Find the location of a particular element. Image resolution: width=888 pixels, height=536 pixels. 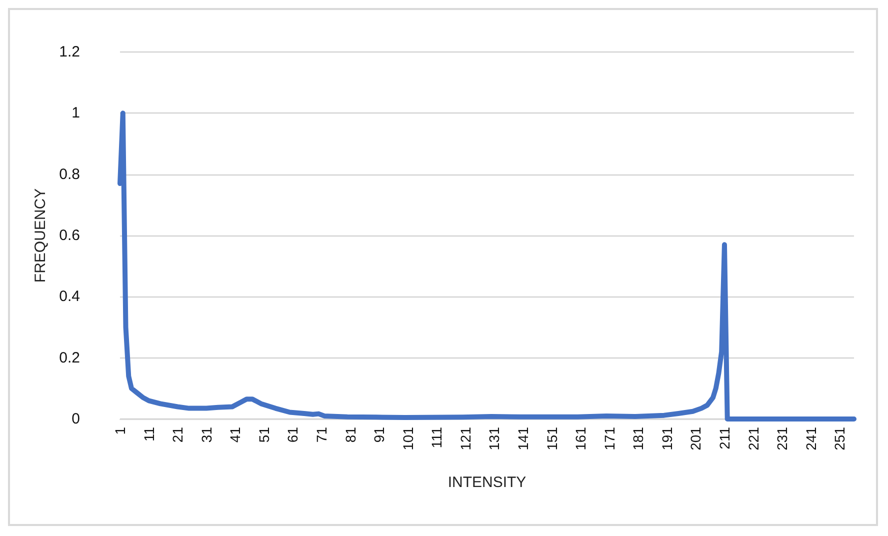

x-tick-label: 51 is located at coordinates (264, 434).